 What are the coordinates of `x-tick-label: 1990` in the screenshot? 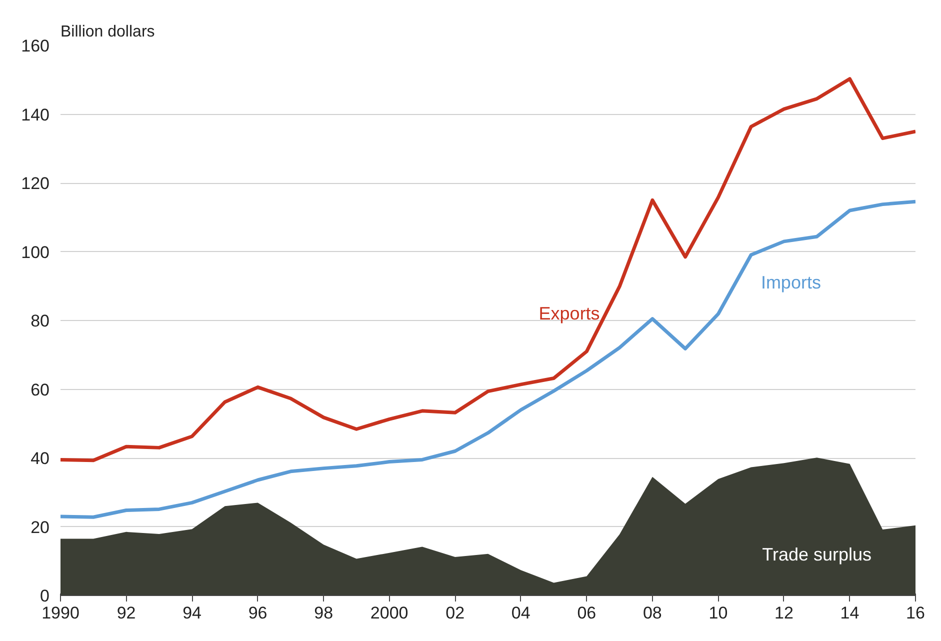 It's located at (61, 613).